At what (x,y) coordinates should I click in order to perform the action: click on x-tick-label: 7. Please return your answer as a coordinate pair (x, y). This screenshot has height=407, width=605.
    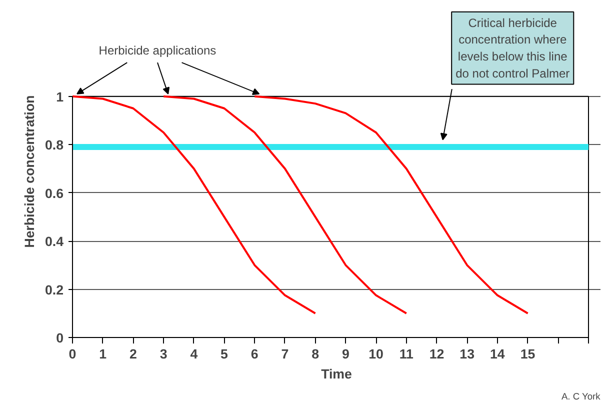
    Looking at the image, I should click on (285, 354).